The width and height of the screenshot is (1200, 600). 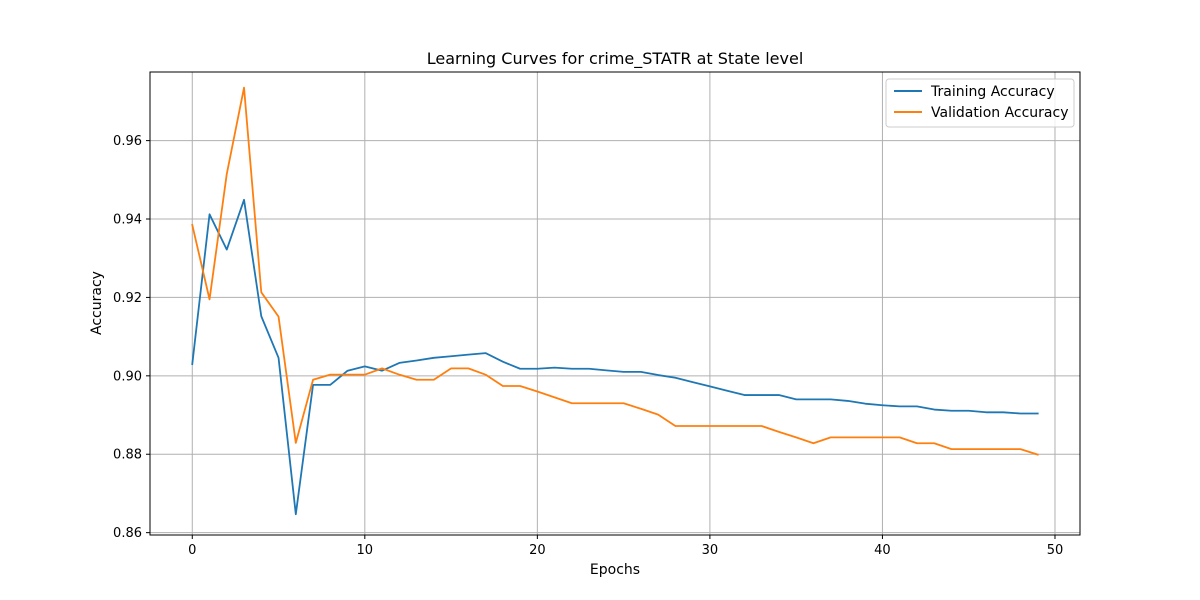 I want to click on y-tick-label: 0.88, so click(x=127, y=455).